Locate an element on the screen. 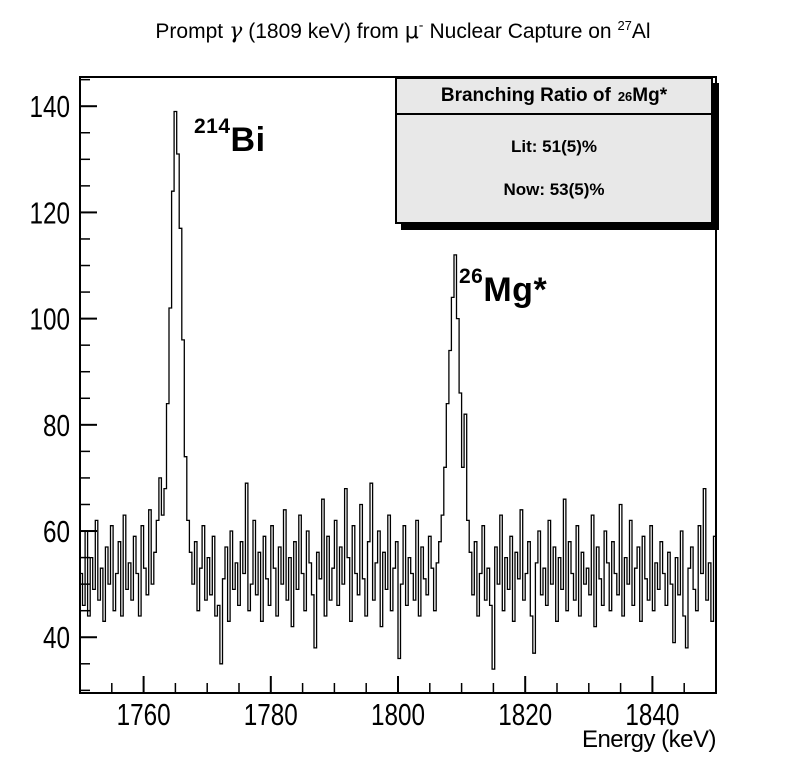 The height and width of the screenshot is (772, 796). x-tick-label: 1760 is located at coordinates (144, 714).